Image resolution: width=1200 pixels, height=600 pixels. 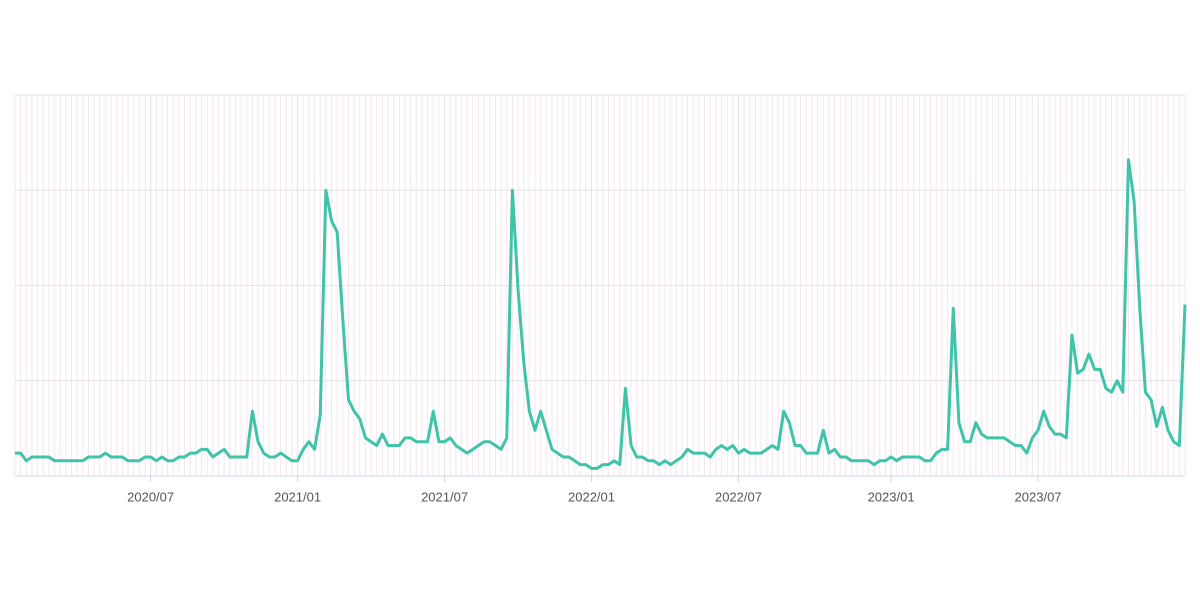 What do you see at coordinates (150, 496) in the screenshot?
I see `x-tick-label: 2020/07` at bounding box center [150, 496].